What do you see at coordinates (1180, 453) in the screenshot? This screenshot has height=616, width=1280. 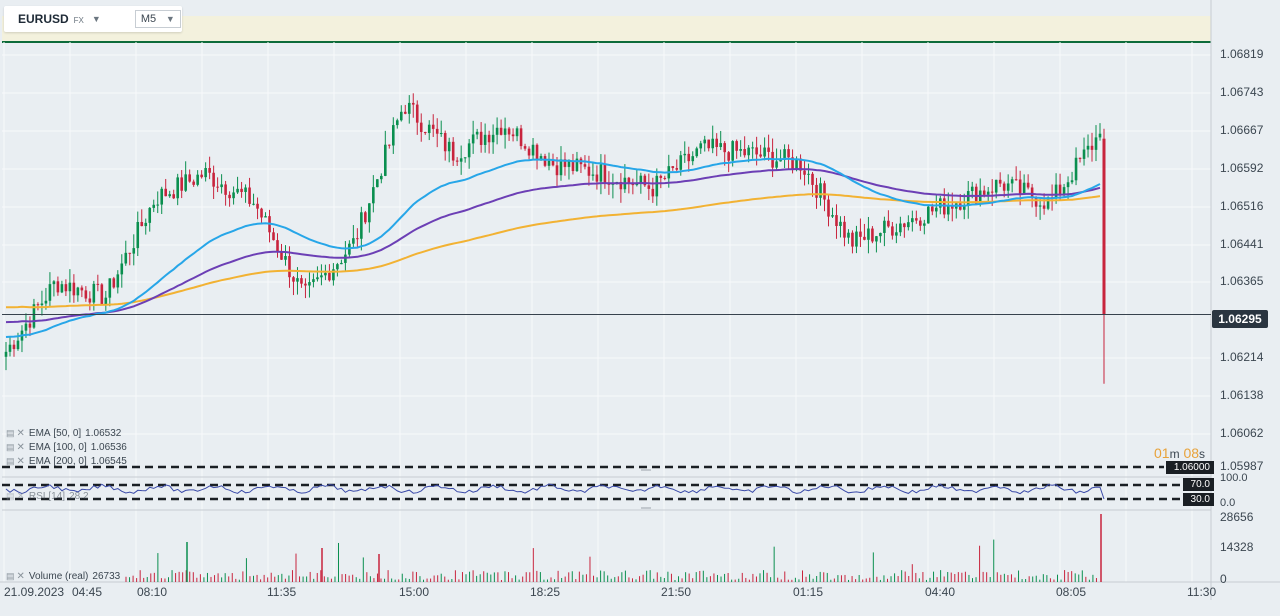 I see `candle-countdown: 01m 08s` at bounding box center [1180, 453].